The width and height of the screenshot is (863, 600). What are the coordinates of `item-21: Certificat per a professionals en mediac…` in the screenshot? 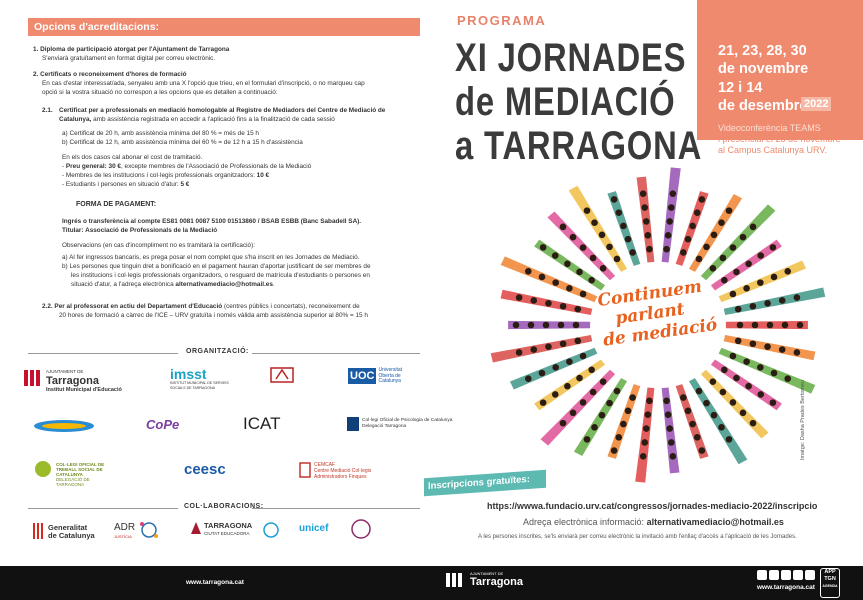 It's located at (222, 110).